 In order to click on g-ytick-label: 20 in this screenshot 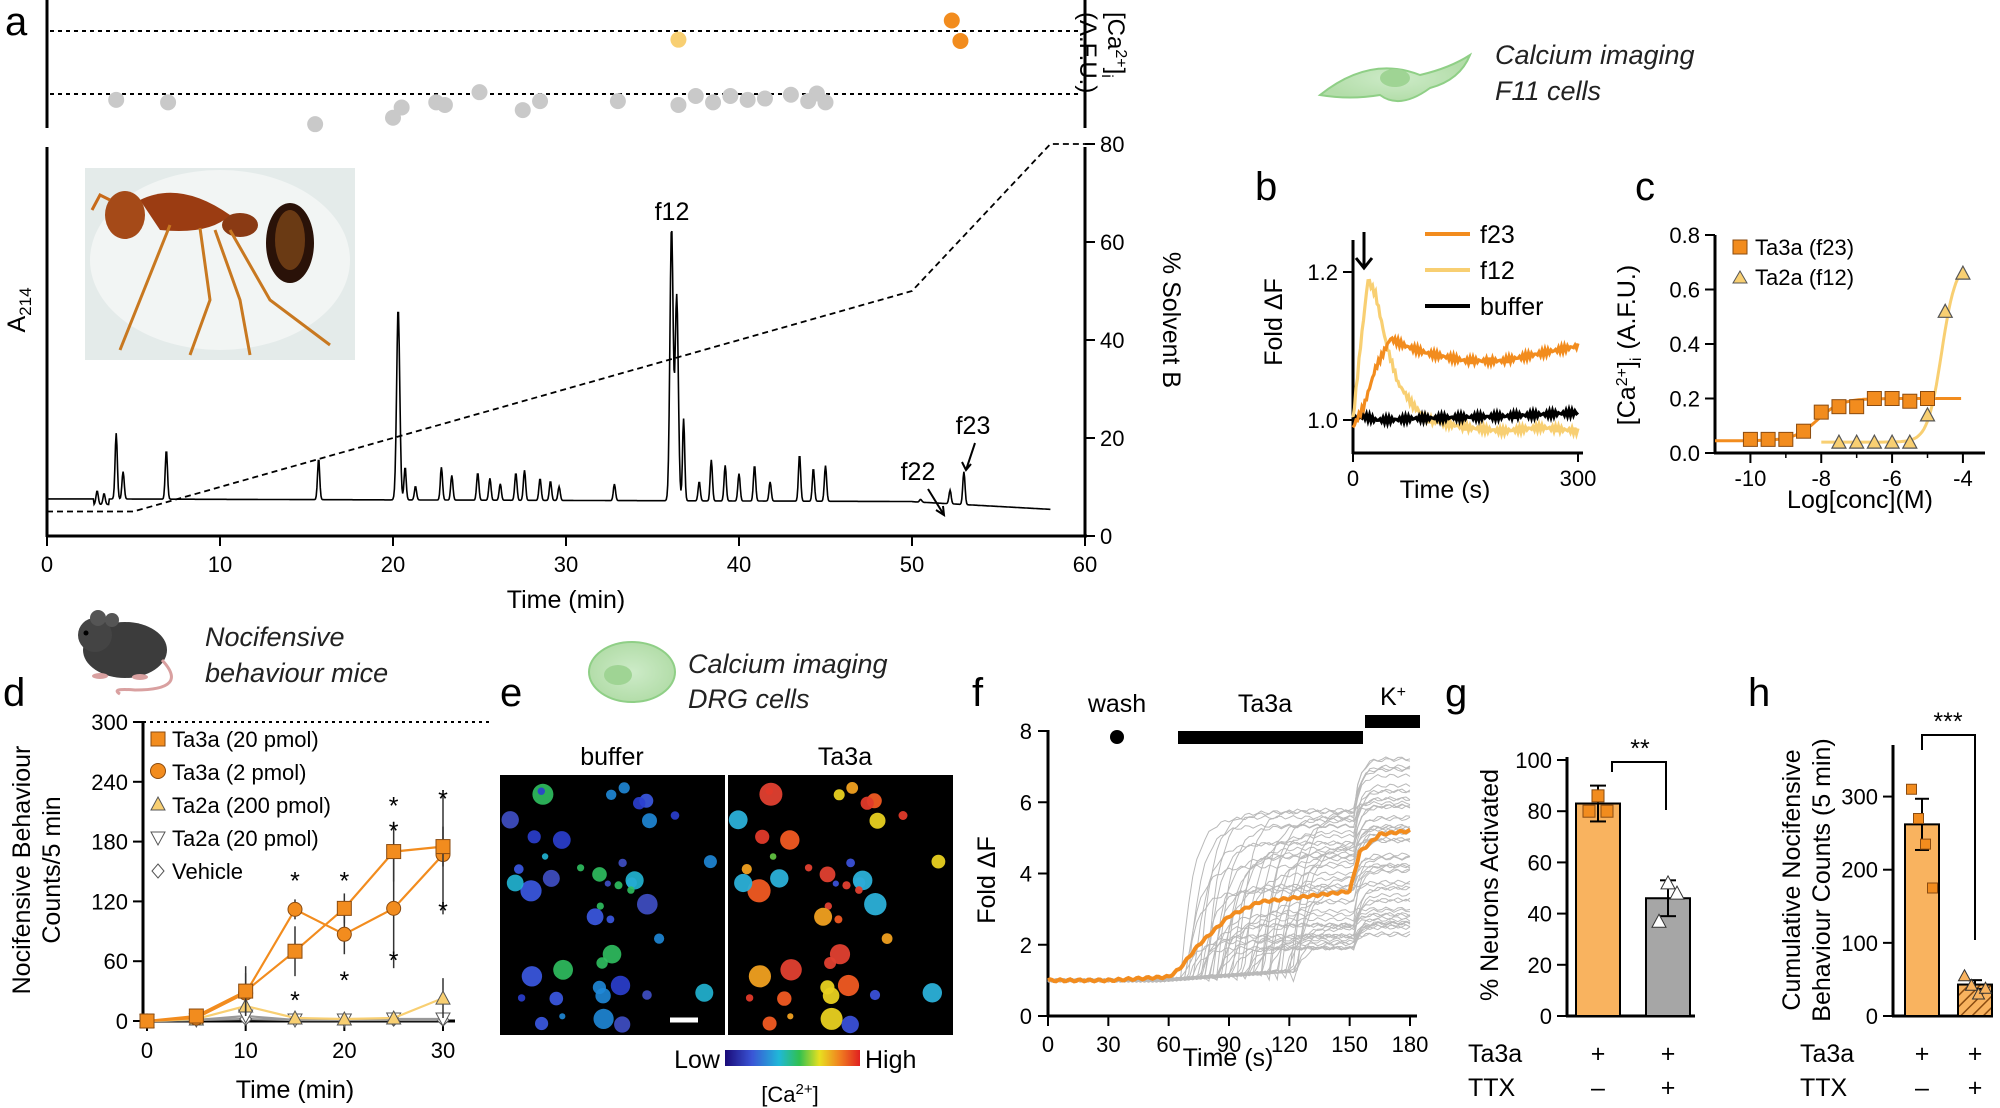, I will do `click(1540, 965)`.